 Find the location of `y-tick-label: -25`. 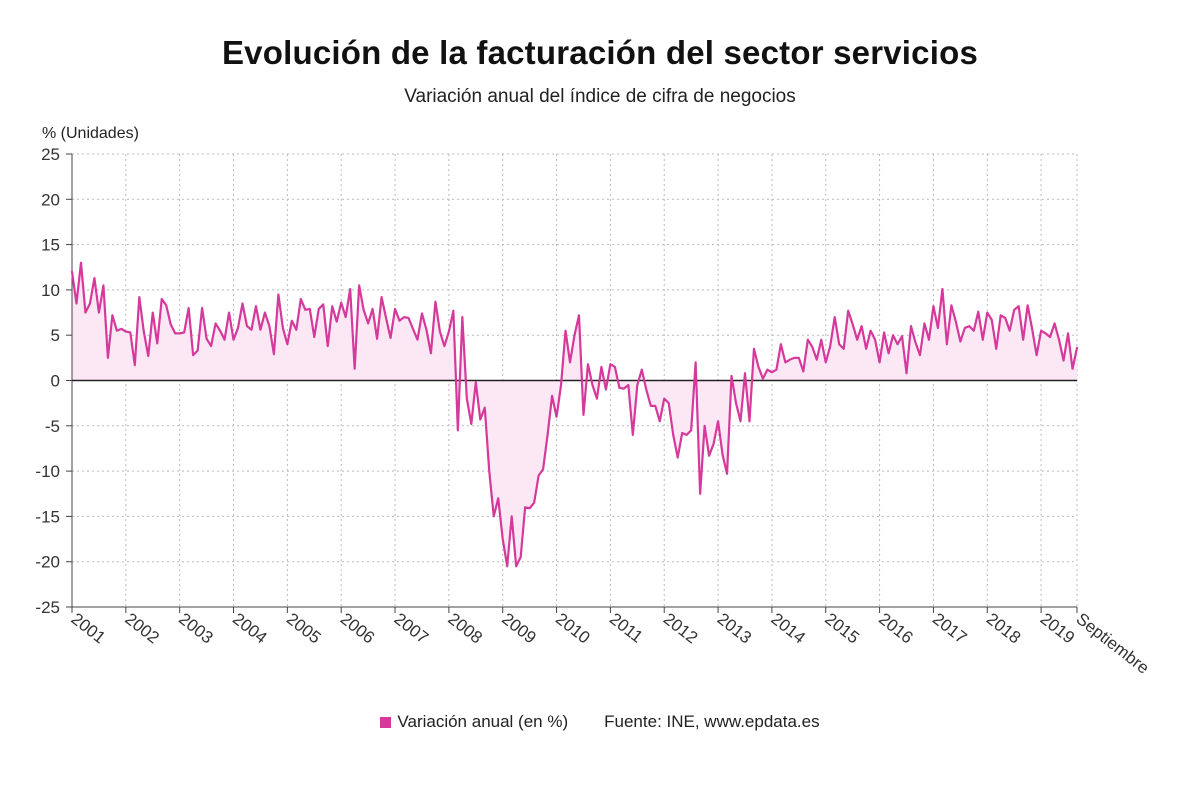

y-tick-label: -25 is located at coordinates (47, 607).